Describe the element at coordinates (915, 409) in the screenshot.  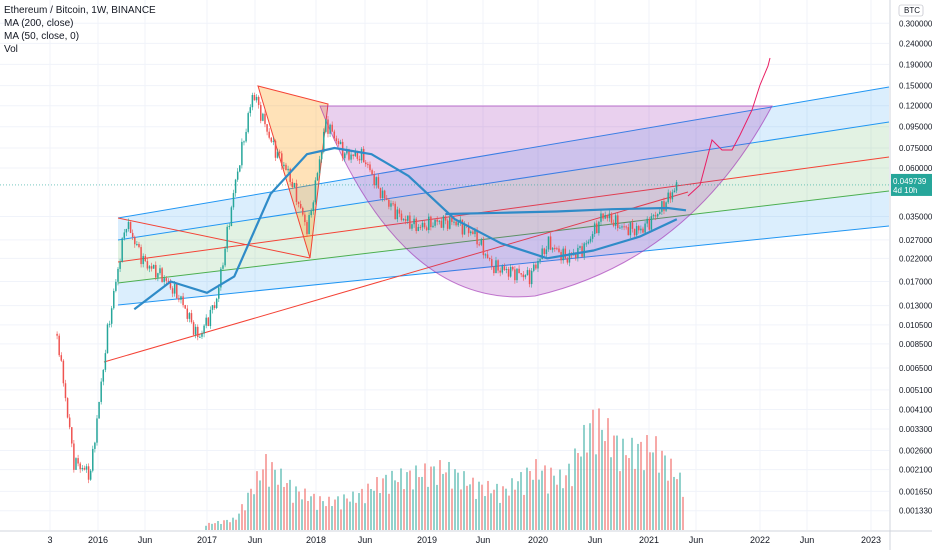
I see `price-tick-label: 0.004100` at that location.